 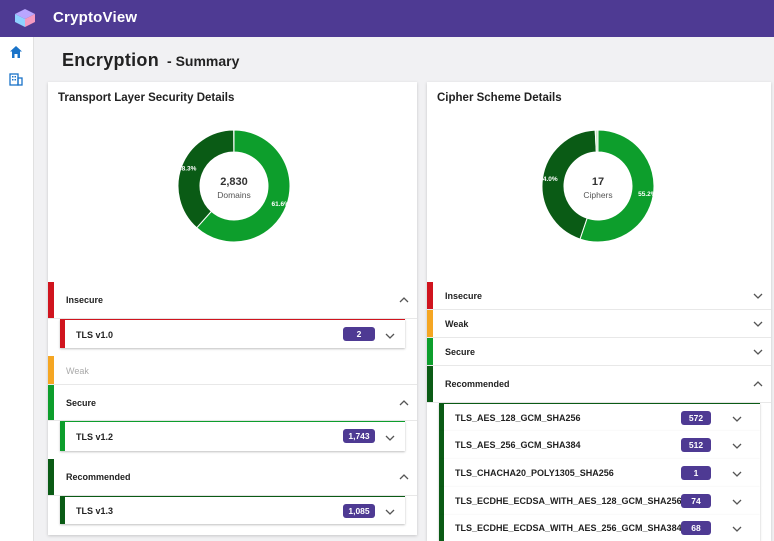 I want to click on tls-donut-chart: 61.6% 38.3% 2,830 Domains, so click(x=234, y=186).